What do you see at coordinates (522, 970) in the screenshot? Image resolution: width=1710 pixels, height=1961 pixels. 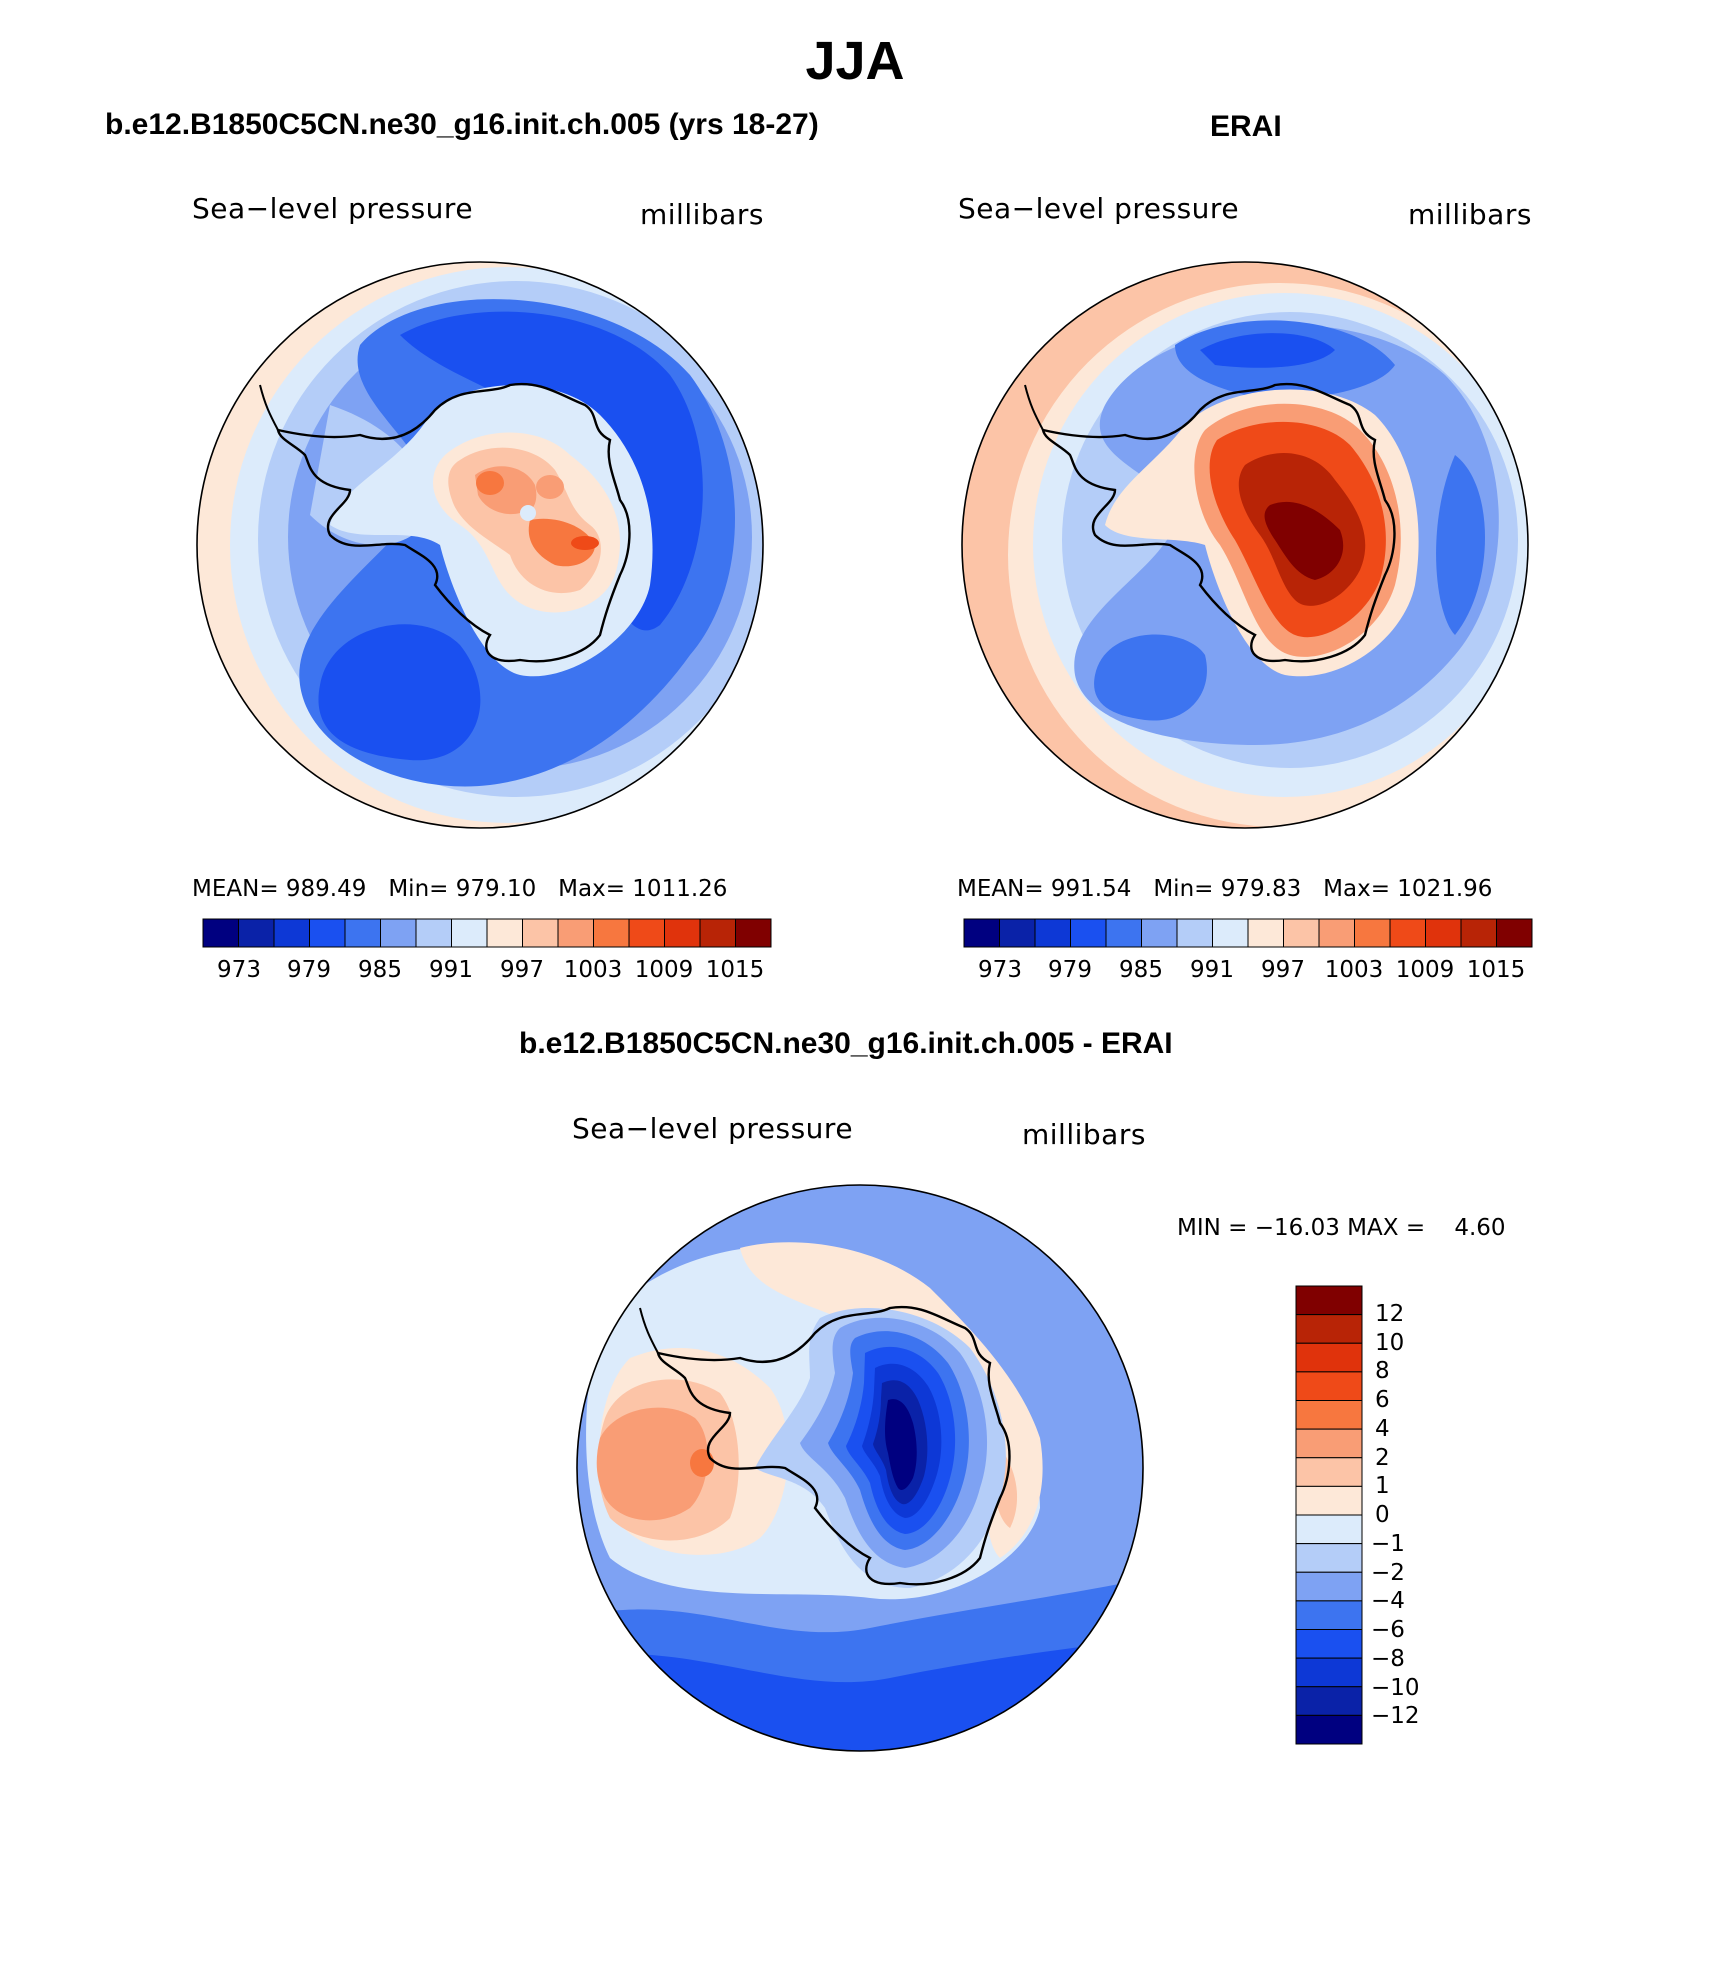 I see `panel1-cbar-label-997: 997` at bounding box center [522, 970].